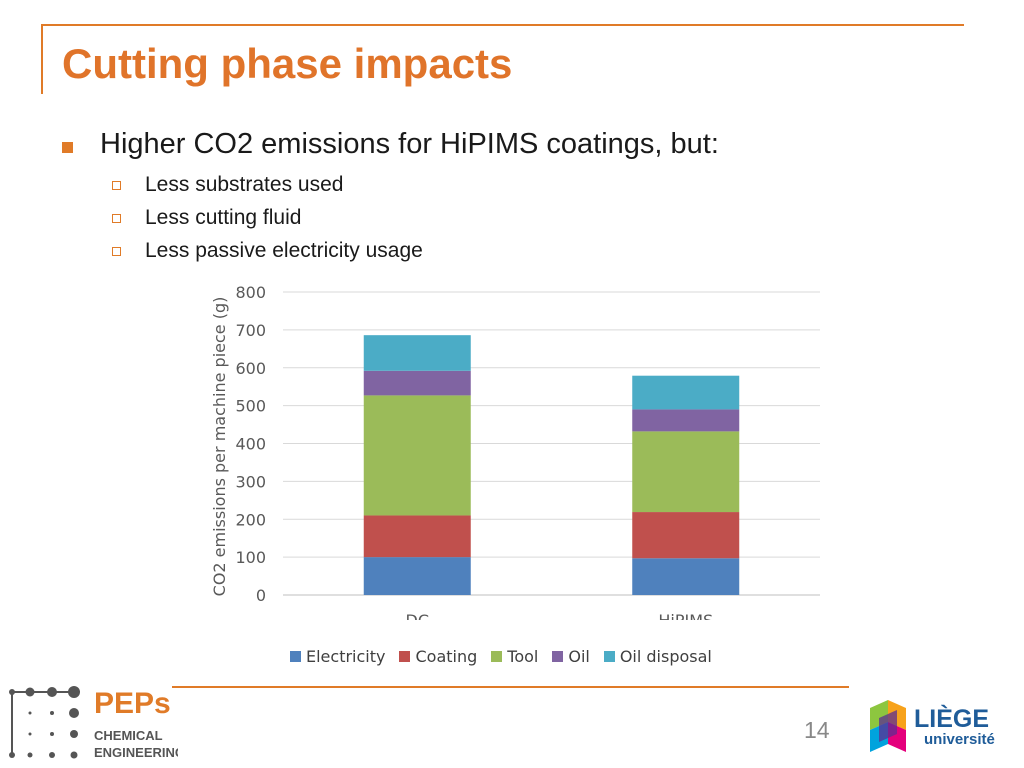 The image size is (1024, 768). I want to click on y-tick-label: 800, so click(250, 292).